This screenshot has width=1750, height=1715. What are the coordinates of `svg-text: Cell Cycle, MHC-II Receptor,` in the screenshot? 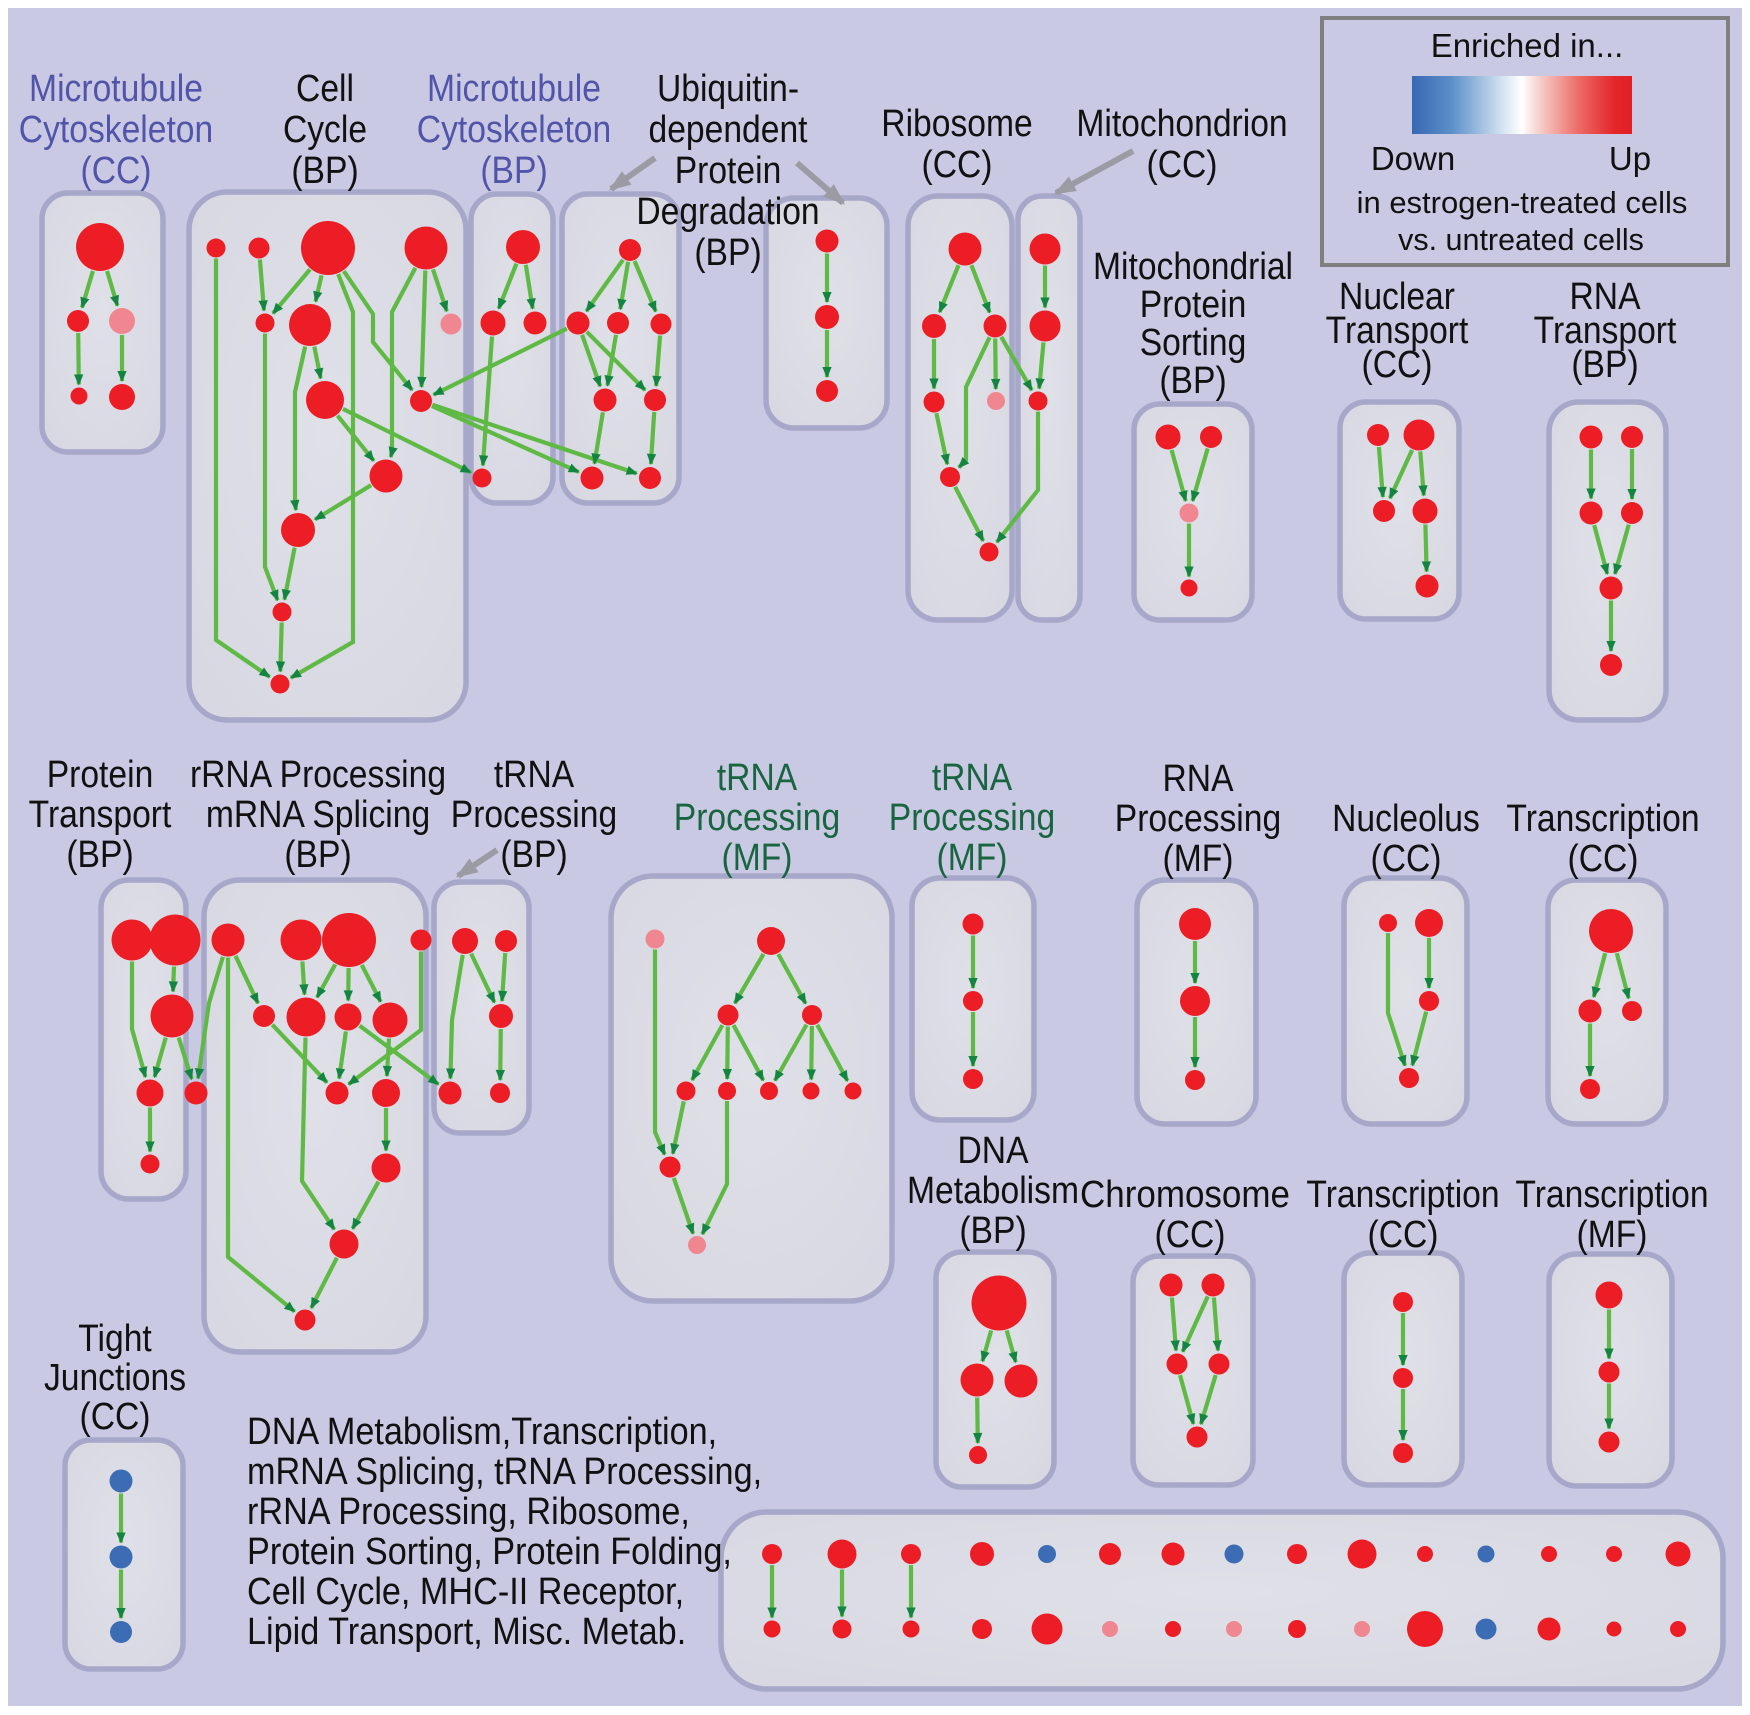 It's located at (465, 1592).